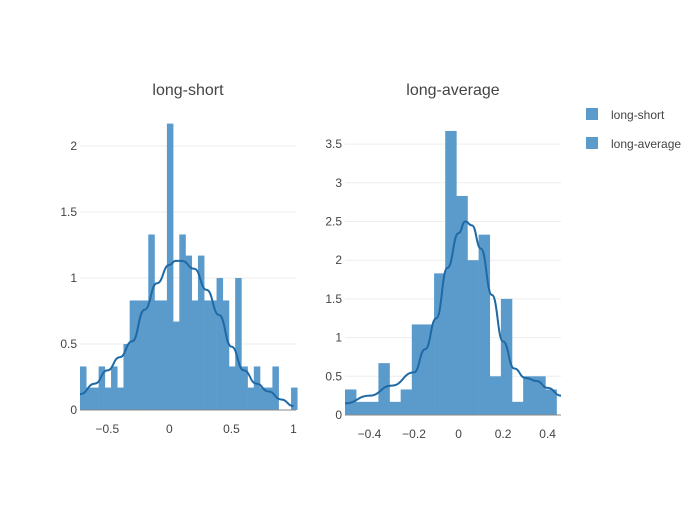  Describe the element at coordinates (453, 90) in the screenshot. I see `subplot-title: long-average` at that location.